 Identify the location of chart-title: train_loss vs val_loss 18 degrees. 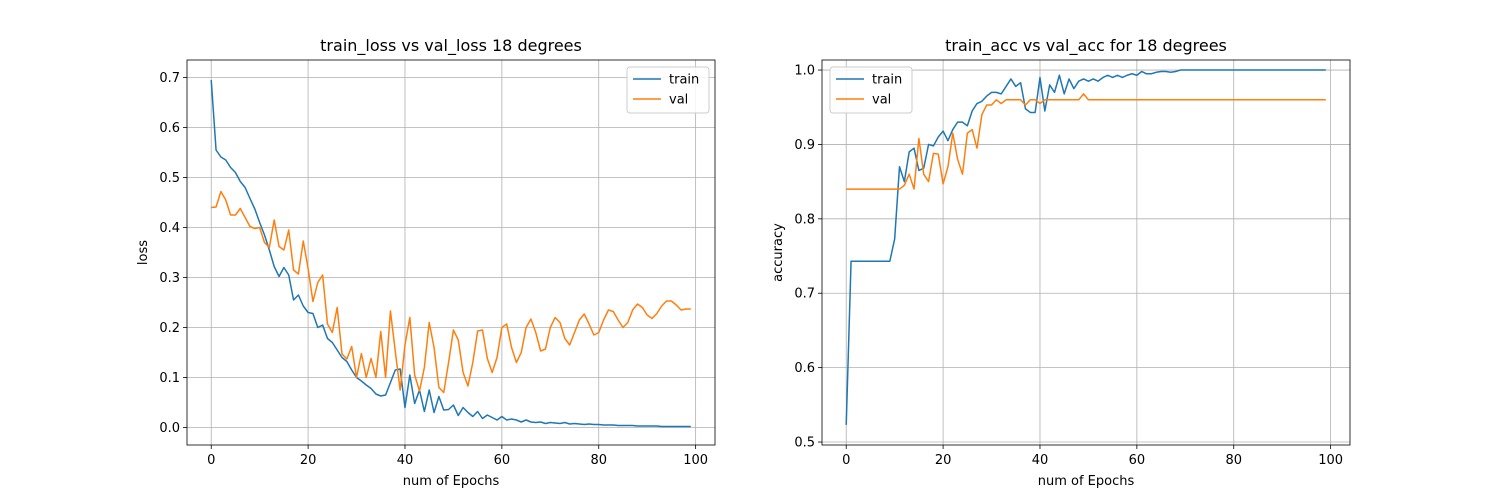
(451, 46).